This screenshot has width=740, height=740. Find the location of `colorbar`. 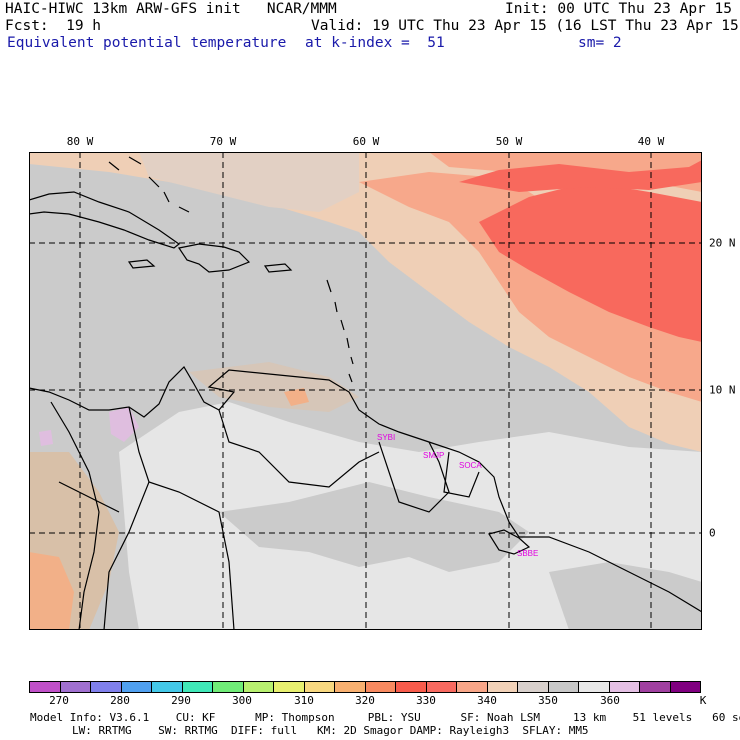

colorbar is located at coordinates (365, 687).